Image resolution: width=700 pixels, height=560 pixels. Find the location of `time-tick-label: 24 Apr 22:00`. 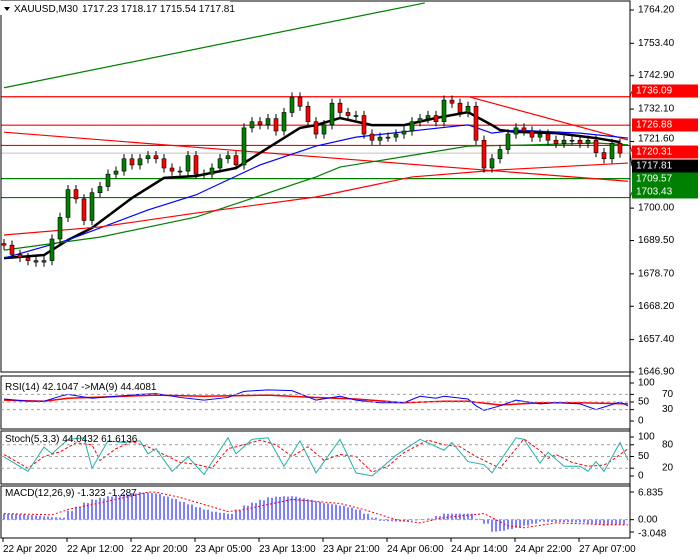

time-tick-label: 24 Apr 22:00 is located at coordinates (543, 549).